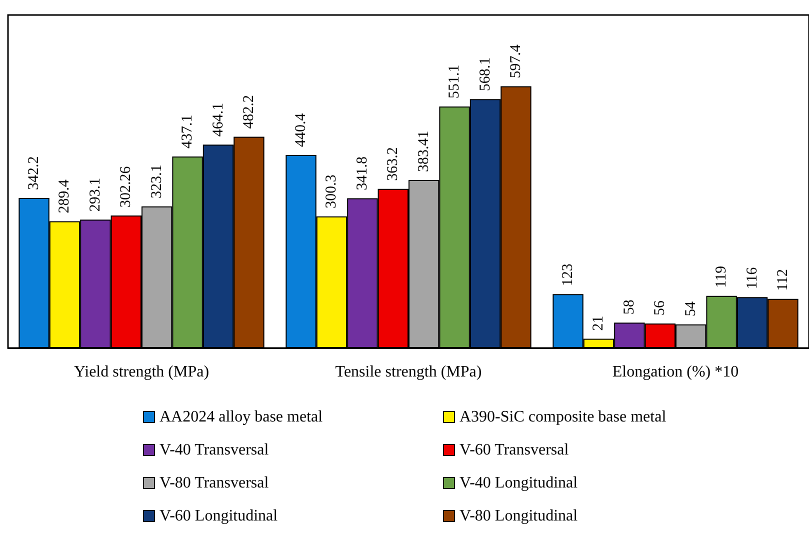 The height and width of the screenshot is (559, 809). What do you see at coordinates (34, 173) in the screenshot?
I see `data-label: 342.2` at bounding box center [34, 173].